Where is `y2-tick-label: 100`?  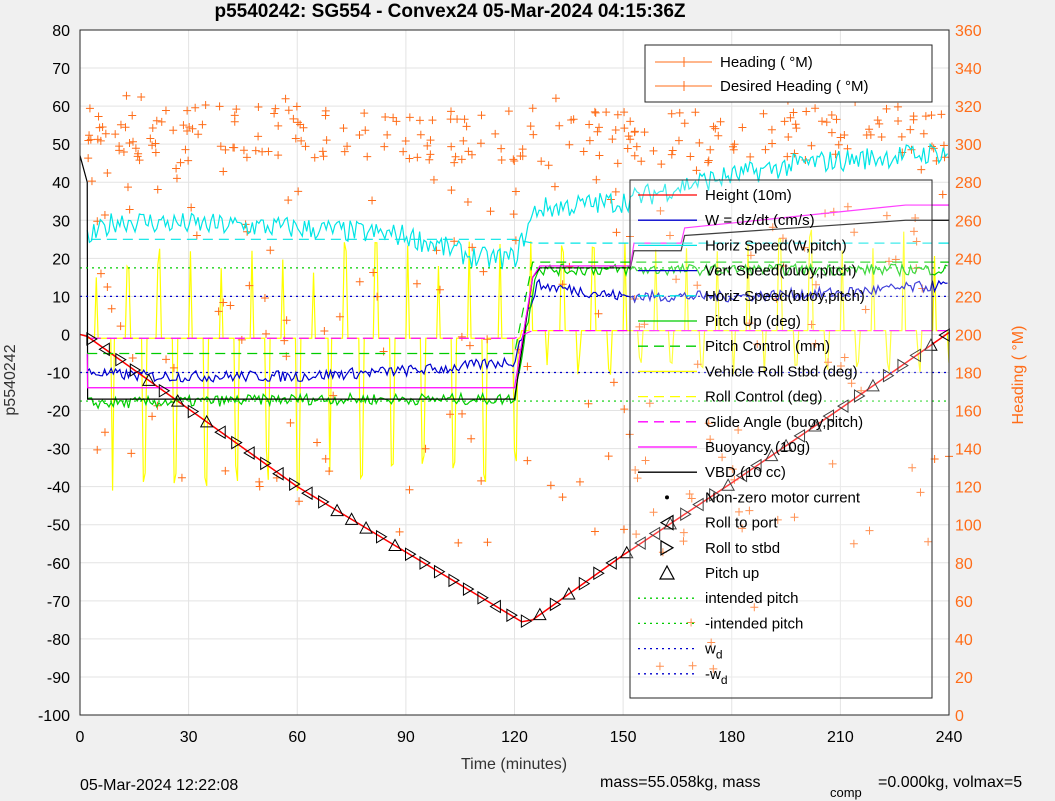 y2-tick-label: 100 is located at coordinates (968, 526).